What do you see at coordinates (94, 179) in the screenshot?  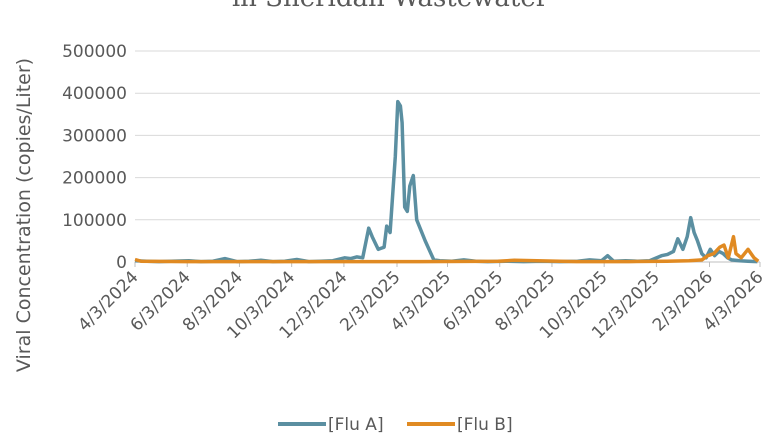 I see `y-tick-label: 200000` at bounding box center [94, 179].